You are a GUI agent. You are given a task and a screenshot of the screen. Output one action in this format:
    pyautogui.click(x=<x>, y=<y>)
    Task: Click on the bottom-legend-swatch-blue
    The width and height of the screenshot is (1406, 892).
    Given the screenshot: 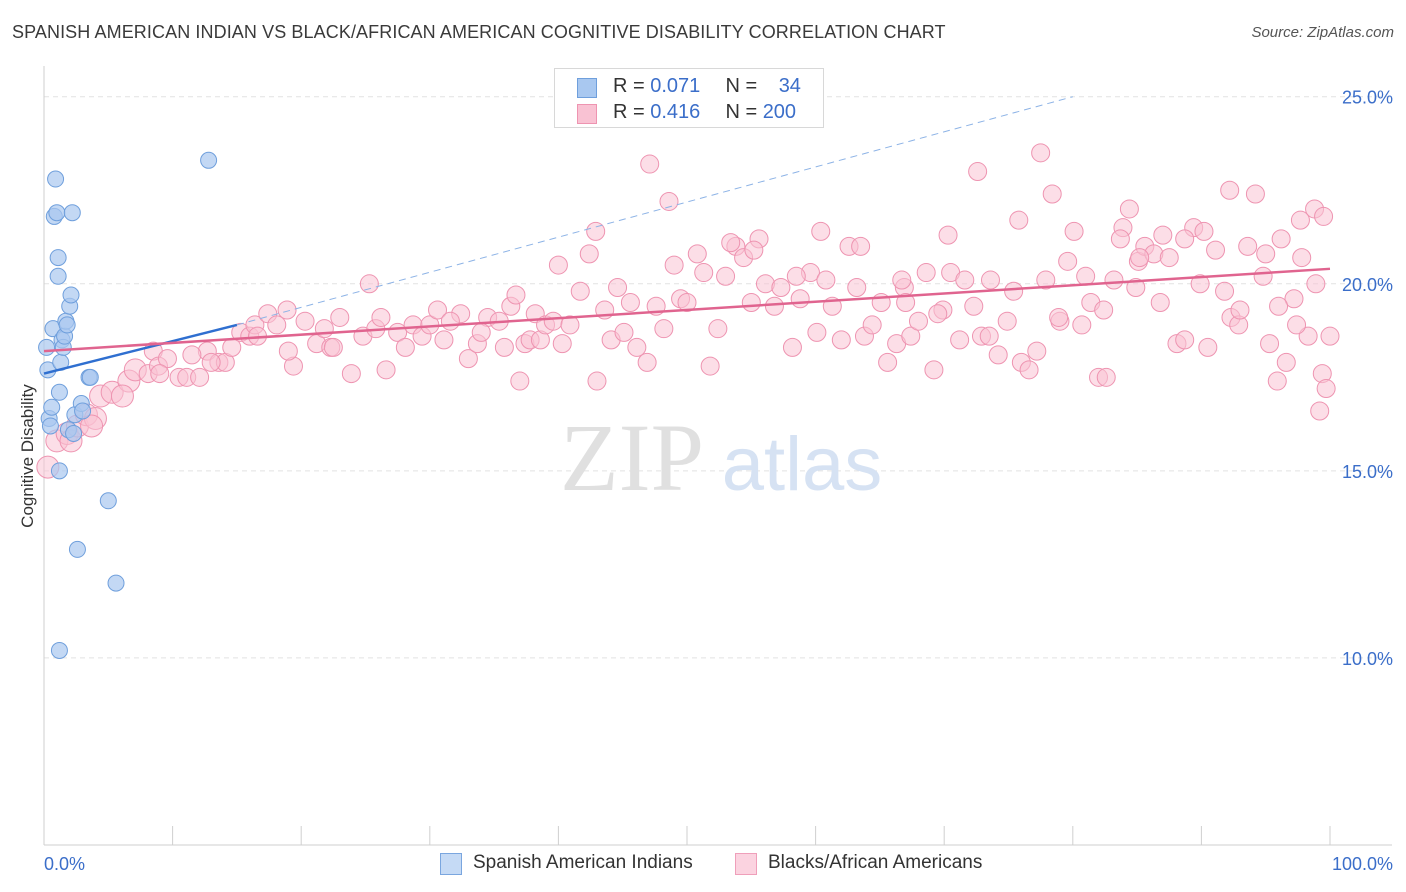 What is the action you would take?
    pyautogui.click(x=451, y=864)
    